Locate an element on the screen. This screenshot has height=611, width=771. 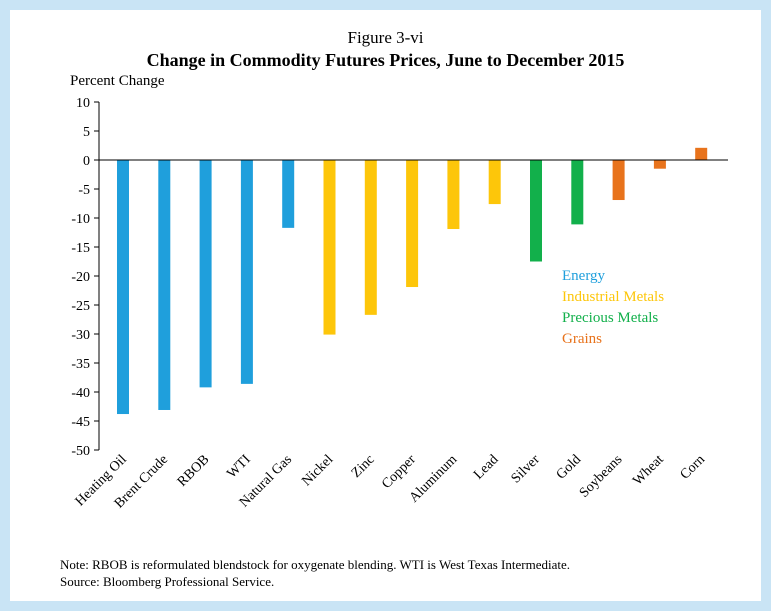
legend-entry: Industrial Metals is located at coordinates (613, 297).